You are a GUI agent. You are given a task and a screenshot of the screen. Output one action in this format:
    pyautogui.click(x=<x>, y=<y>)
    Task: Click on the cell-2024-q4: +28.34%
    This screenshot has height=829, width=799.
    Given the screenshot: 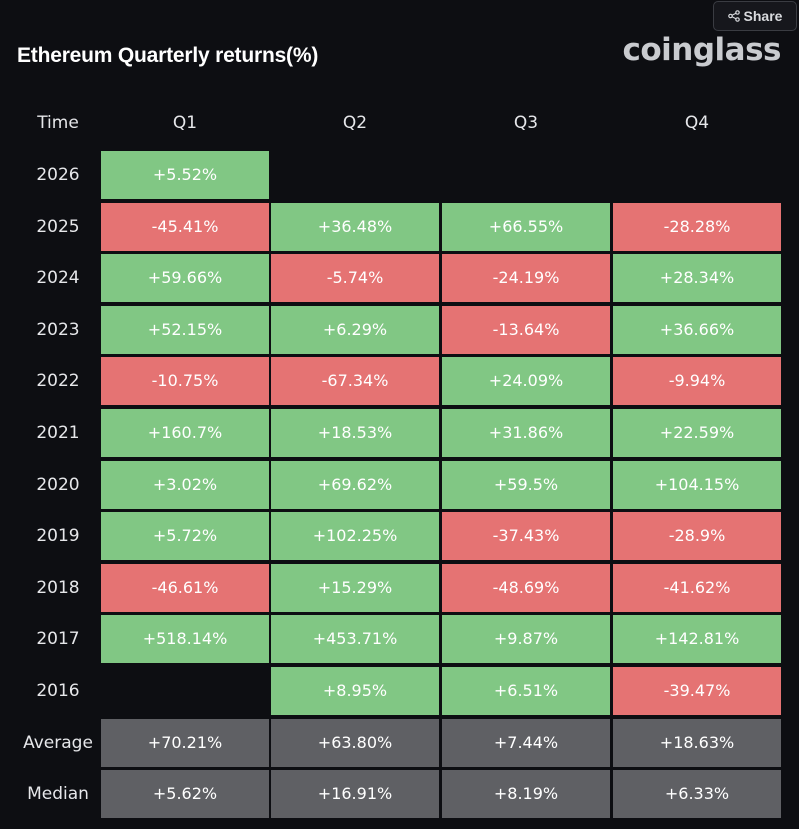 What is the action you would take?
    pyautogui.click(x=697, y=278)
    